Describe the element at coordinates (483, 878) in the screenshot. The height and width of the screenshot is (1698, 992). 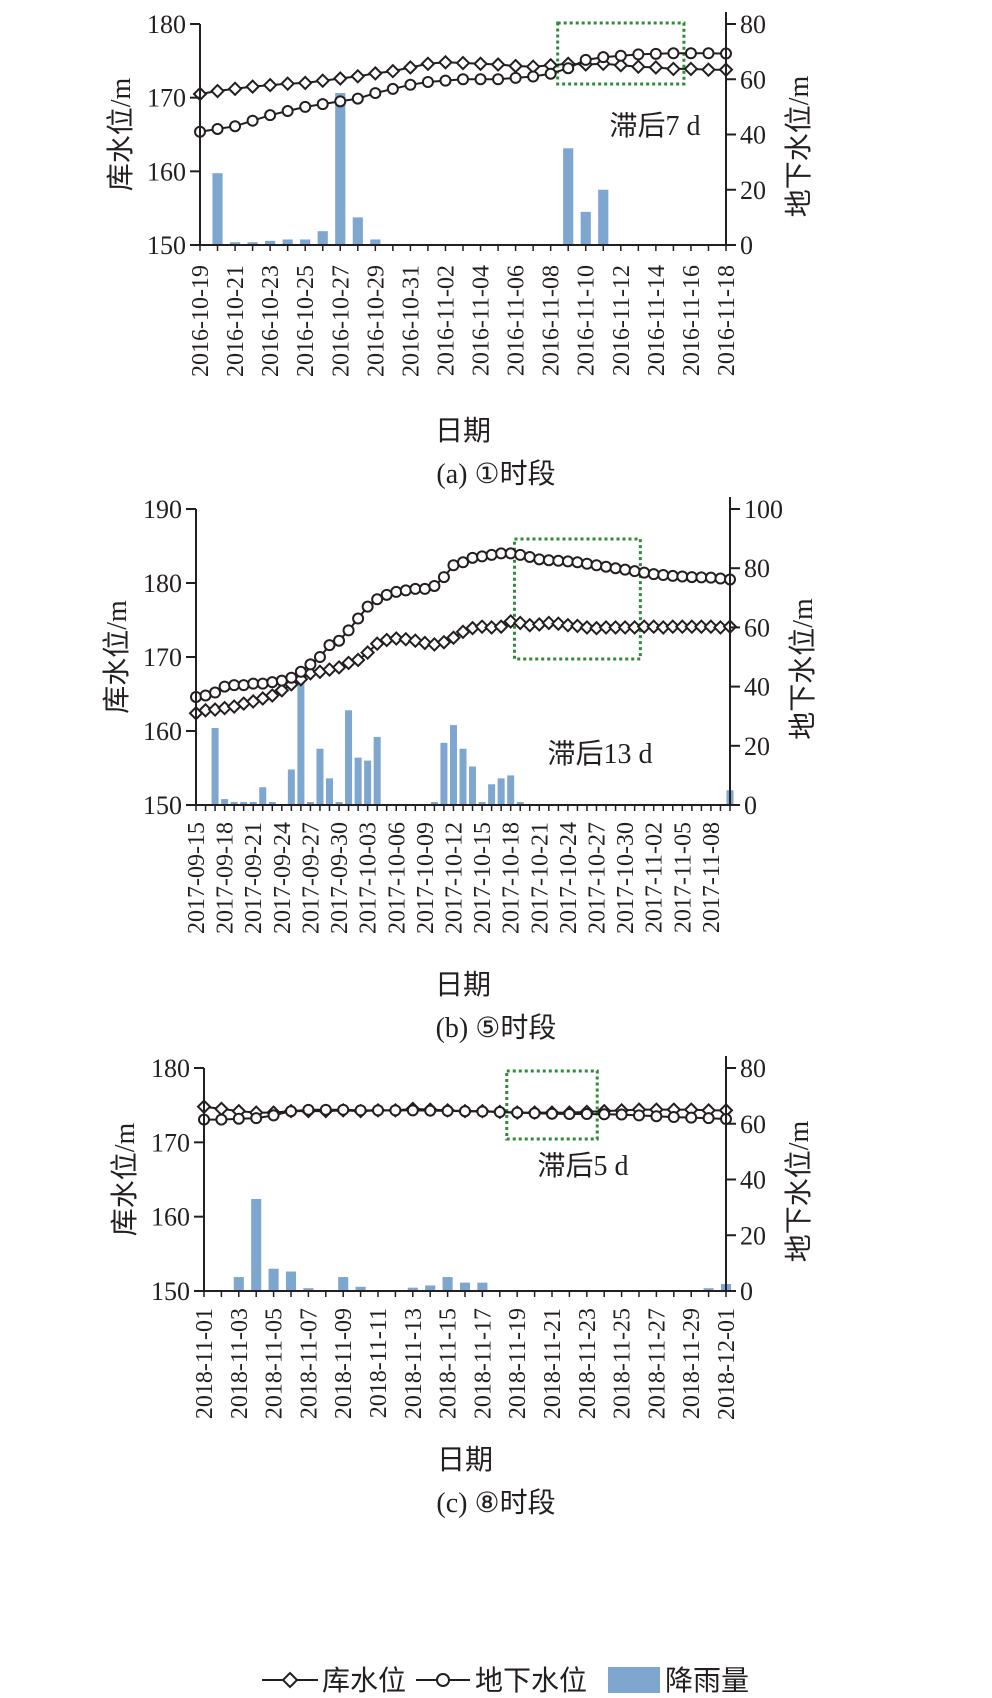
I see `x-tick-label: 2017-10-15` at that location.